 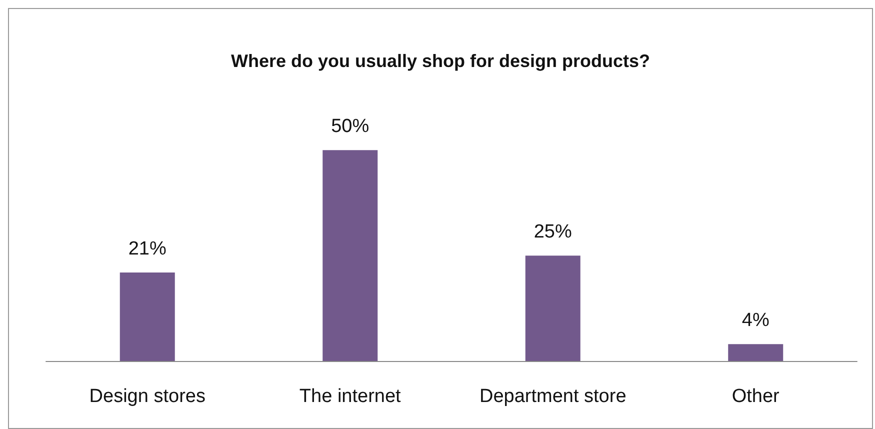 I want to click on x-tick-label: Other, so click(x=756, y=396).